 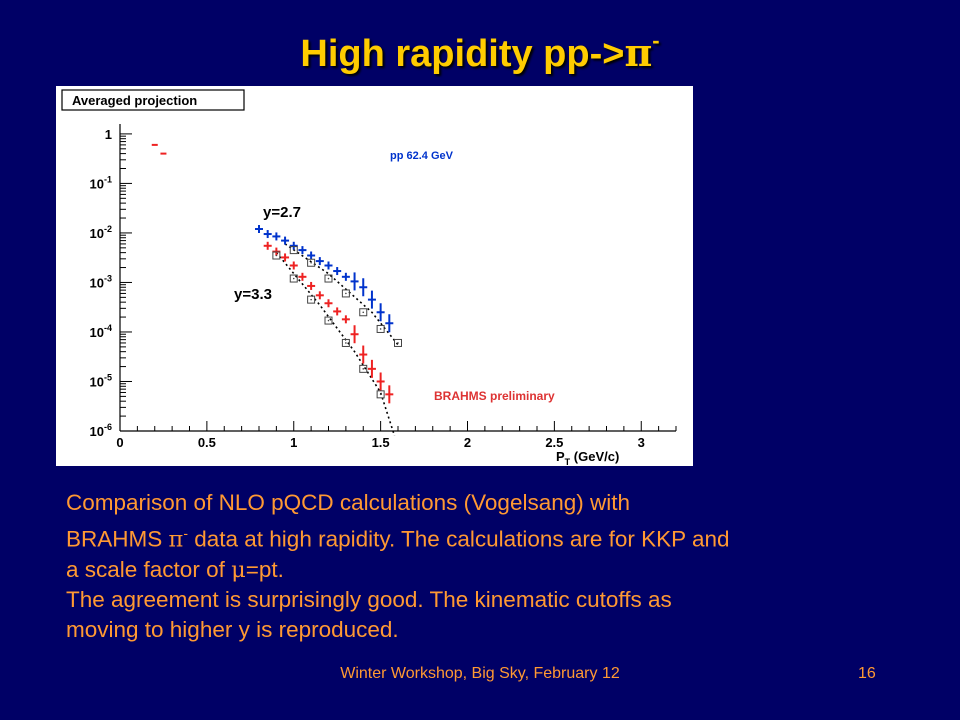 What do you see at coordinates (462, 54) in the screenshot?
I see `title-main: High rapidity pp->` at bounding box center [462, 54].